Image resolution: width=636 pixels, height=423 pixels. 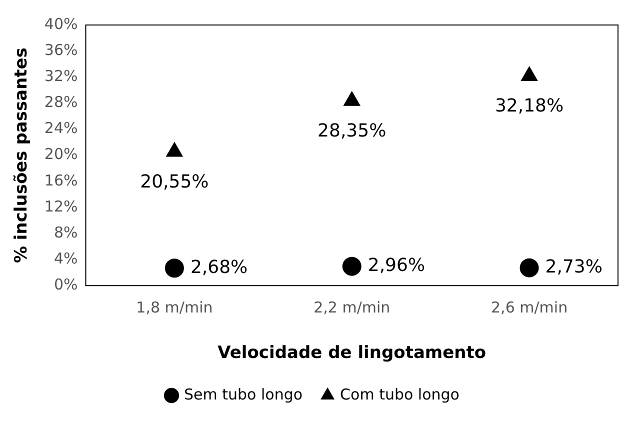 I want to click on data-label: 28,35%, so click(x=352, y=131).